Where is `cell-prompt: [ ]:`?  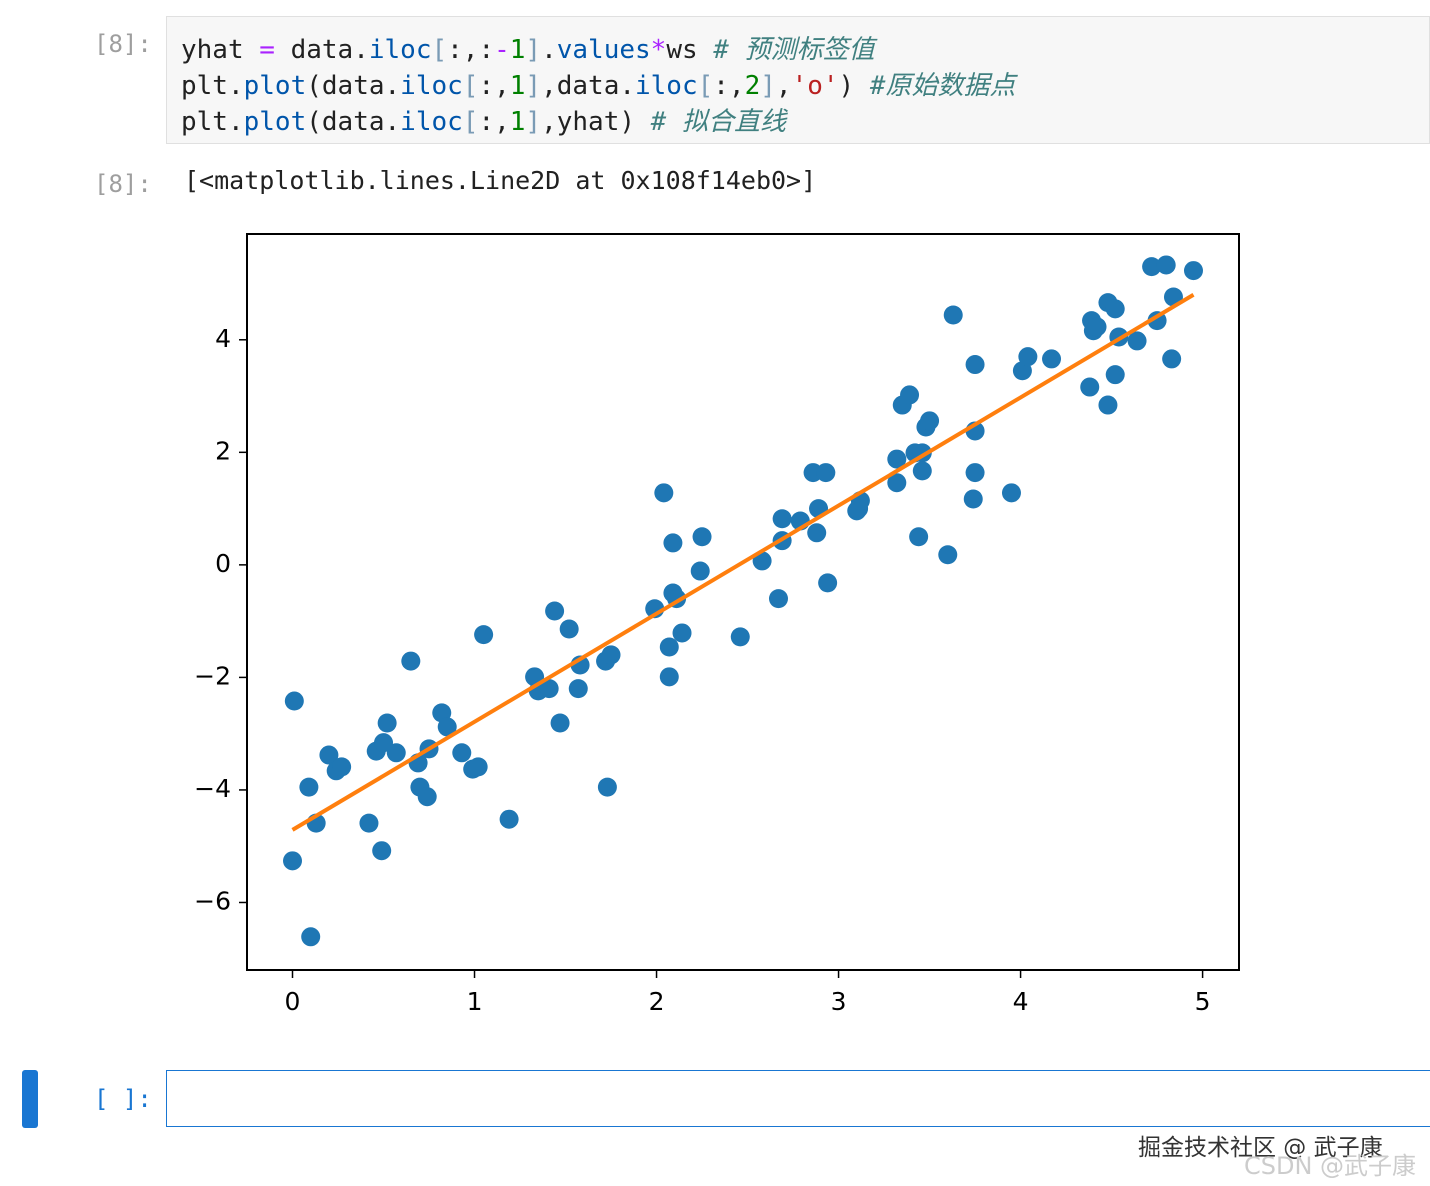 cell-prompt: [ ]: is located at coordinates (123, 1099).